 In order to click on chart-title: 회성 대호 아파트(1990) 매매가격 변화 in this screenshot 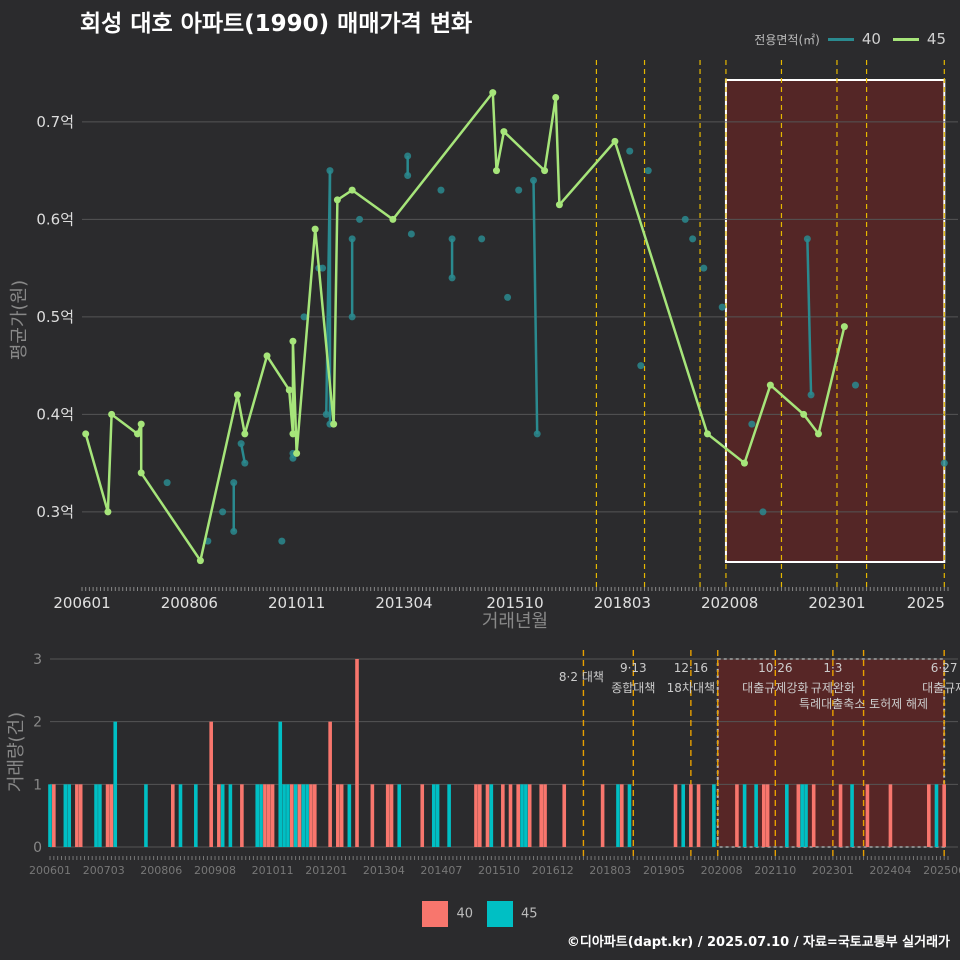, I will do `click(276, 24)`.